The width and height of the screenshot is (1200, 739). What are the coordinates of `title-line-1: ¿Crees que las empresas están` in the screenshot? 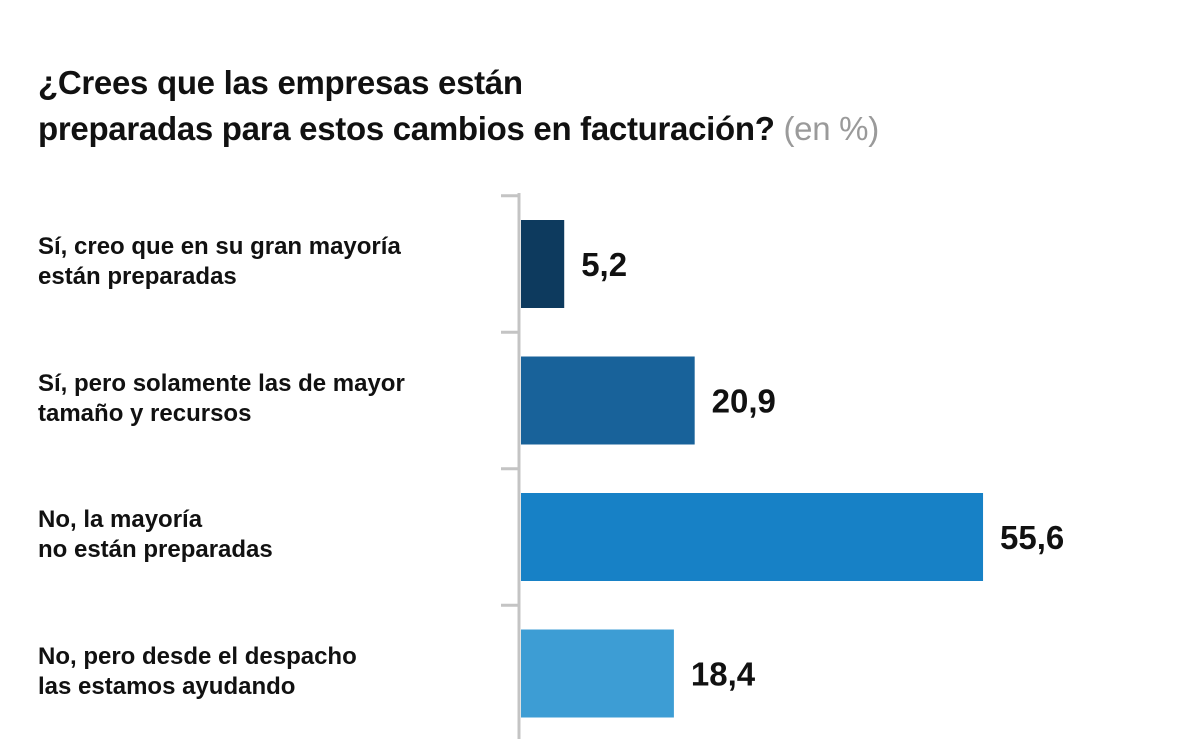 It's located at (280, 82).